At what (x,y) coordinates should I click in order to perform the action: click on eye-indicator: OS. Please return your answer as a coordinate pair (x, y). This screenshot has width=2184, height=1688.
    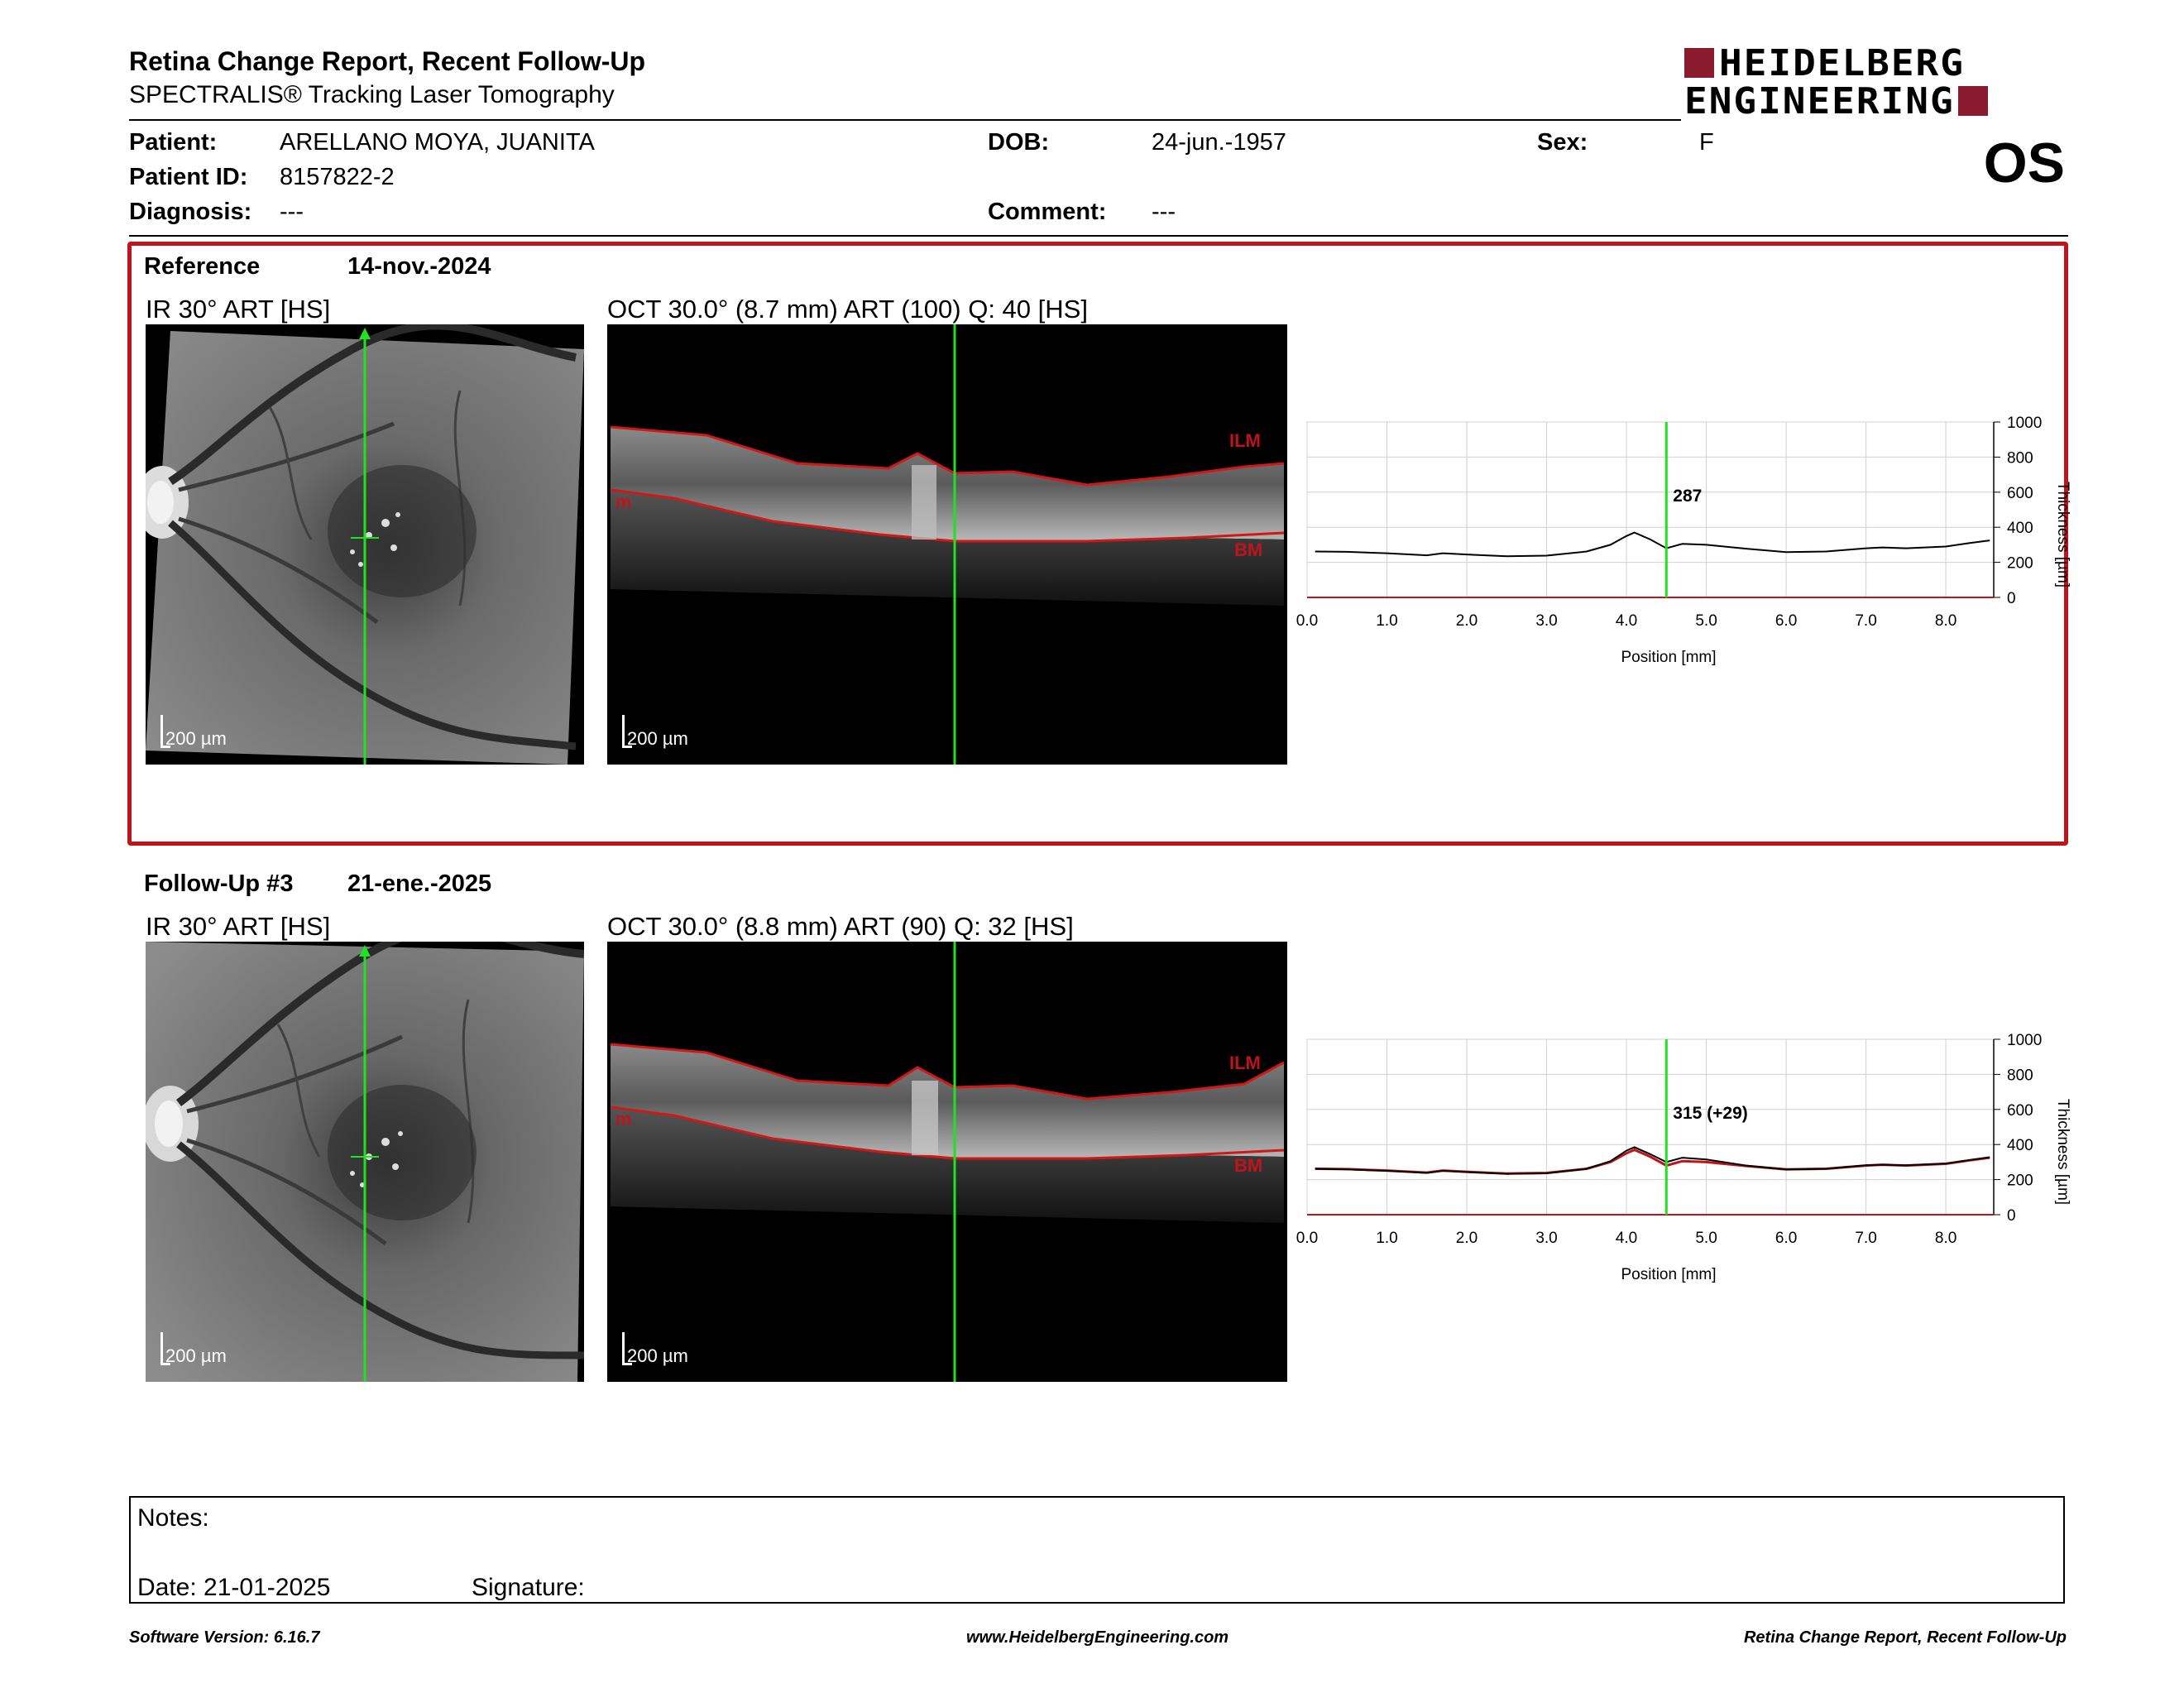
    Looking at the image, I should click on (2024, 163).